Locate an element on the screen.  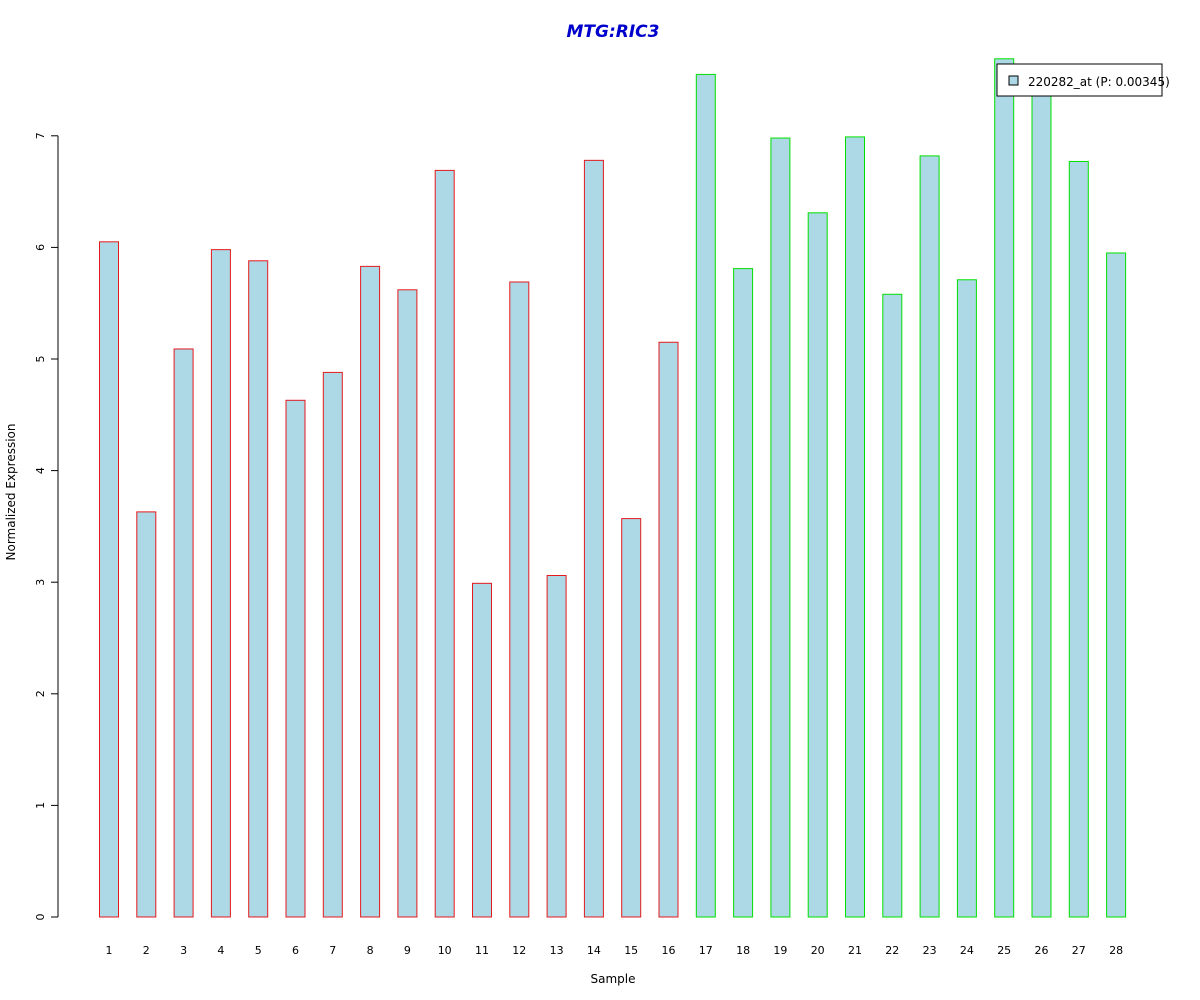
x-tick-label: 11 is located at coordinates (482, 950).